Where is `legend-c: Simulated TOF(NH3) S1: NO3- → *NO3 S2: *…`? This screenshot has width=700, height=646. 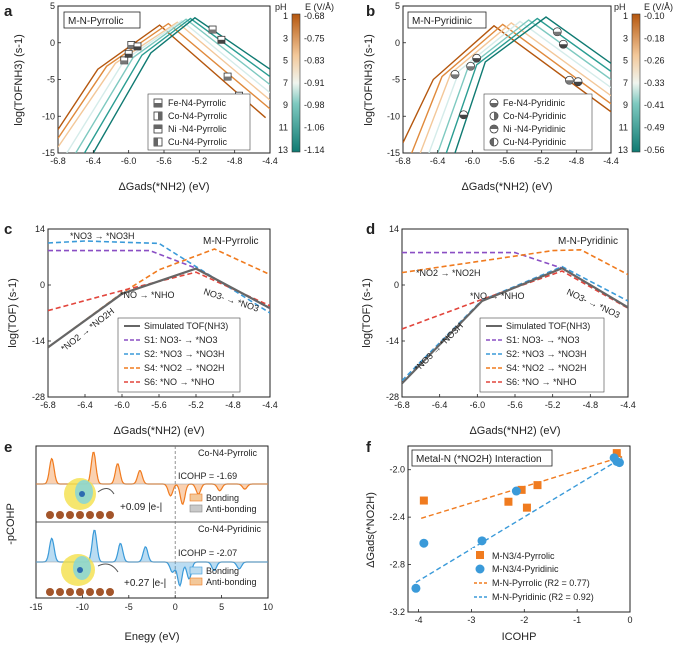
legend-c: Simulated TOF(NH3) S1: NO3- → *NO3 S2: *… is located at coordinates (179, 355).